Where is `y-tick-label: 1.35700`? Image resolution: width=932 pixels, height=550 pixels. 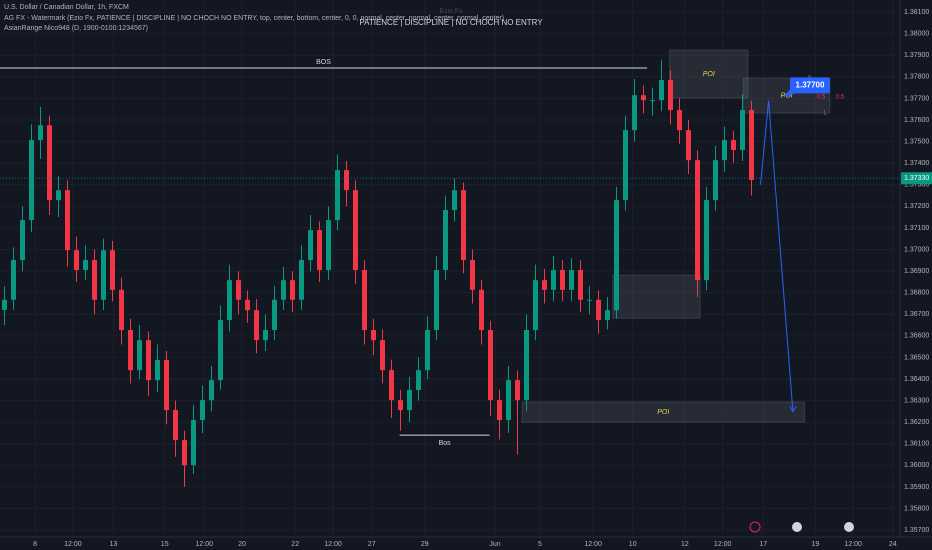 y-tick-label: 1.35700 is located at coordinates (916, 530).